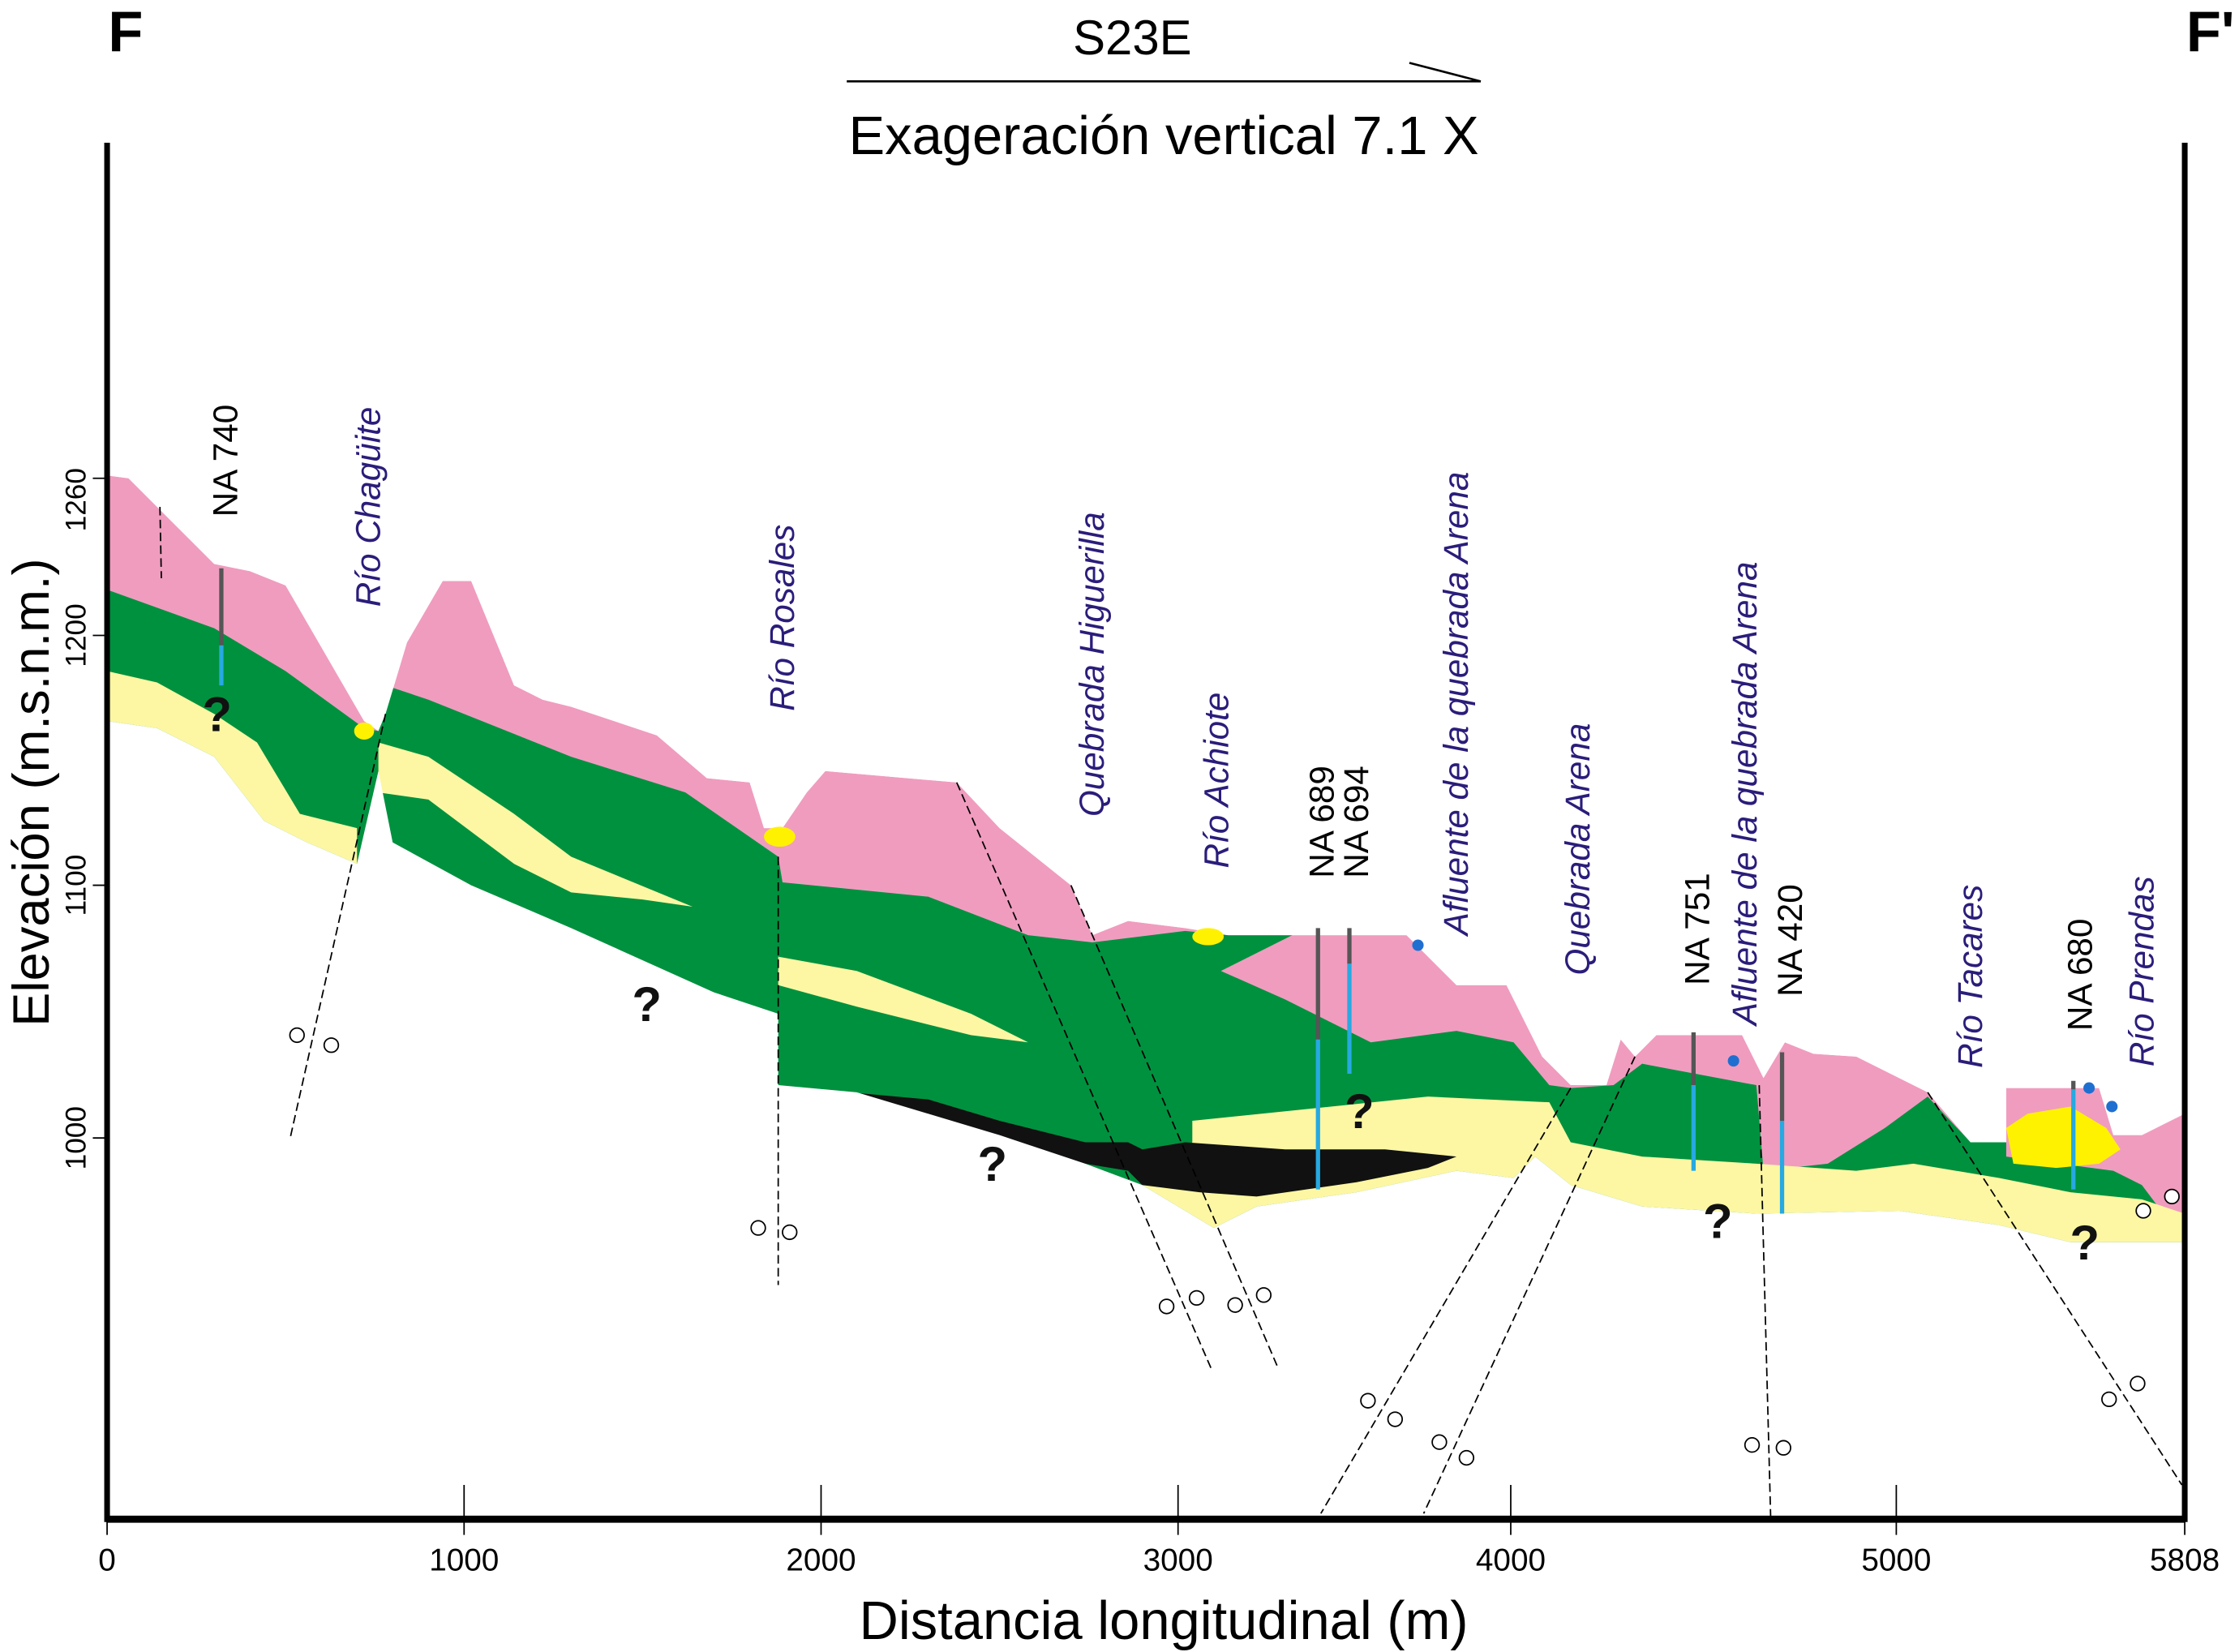 The width and height of the screenshot is (2239, 1652). Describe the element at coordinates (782, 618) in the screenshot. I see `river-label: Río Rosales` at that location.